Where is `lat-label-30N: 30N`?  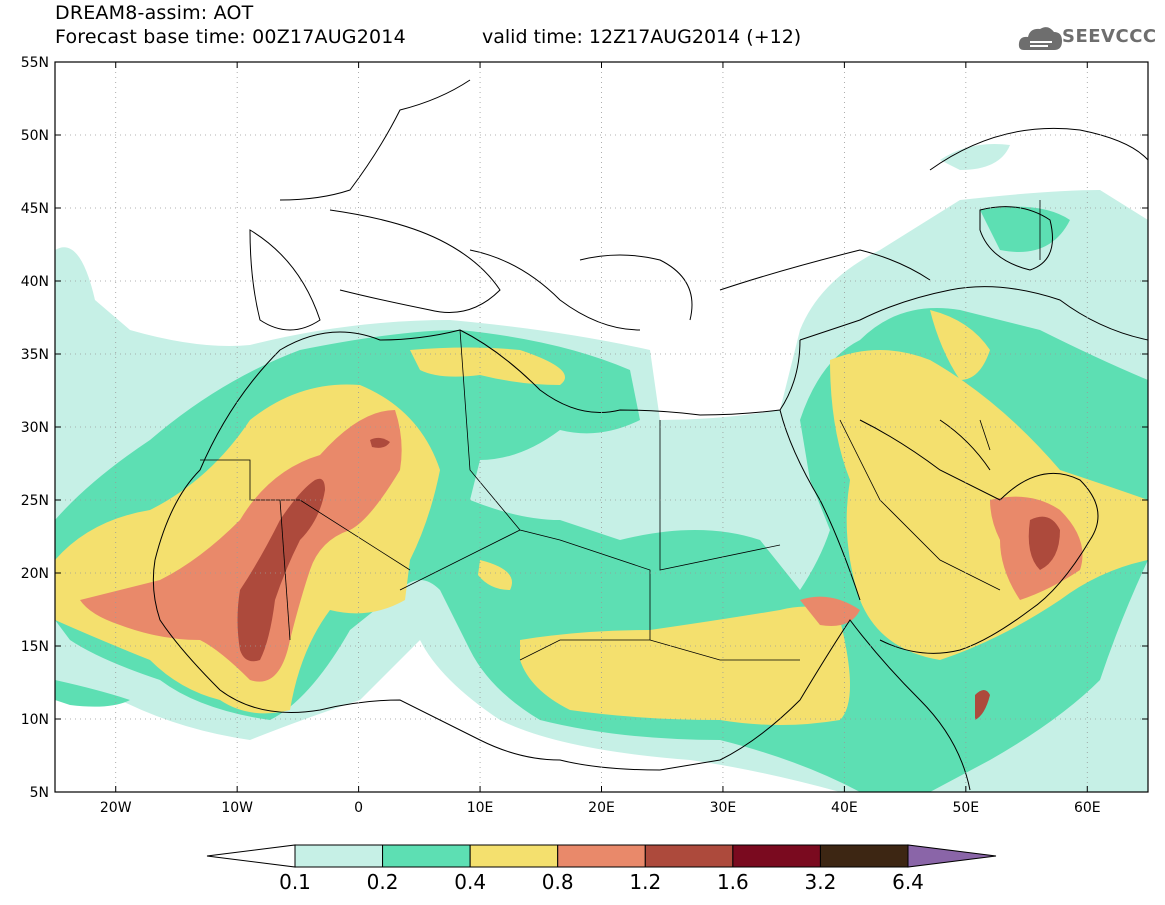
lat-label-30N: 30N is located at coordinates (35, 428).